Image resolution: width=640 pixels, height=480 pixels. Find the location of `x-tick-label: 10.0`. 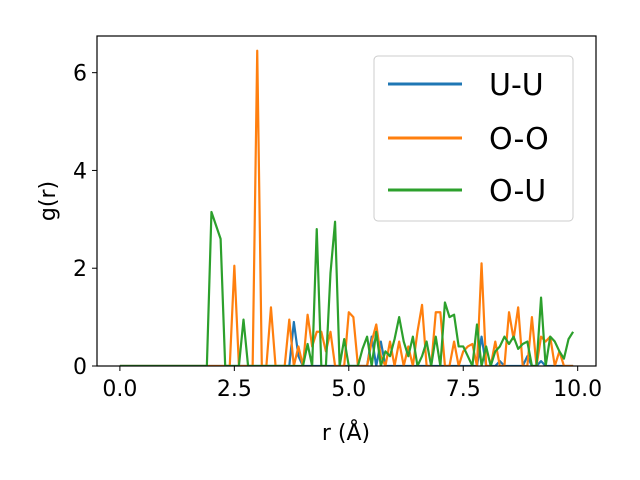

x-tick-label: 10.0 is located at coordinates (577, 389).